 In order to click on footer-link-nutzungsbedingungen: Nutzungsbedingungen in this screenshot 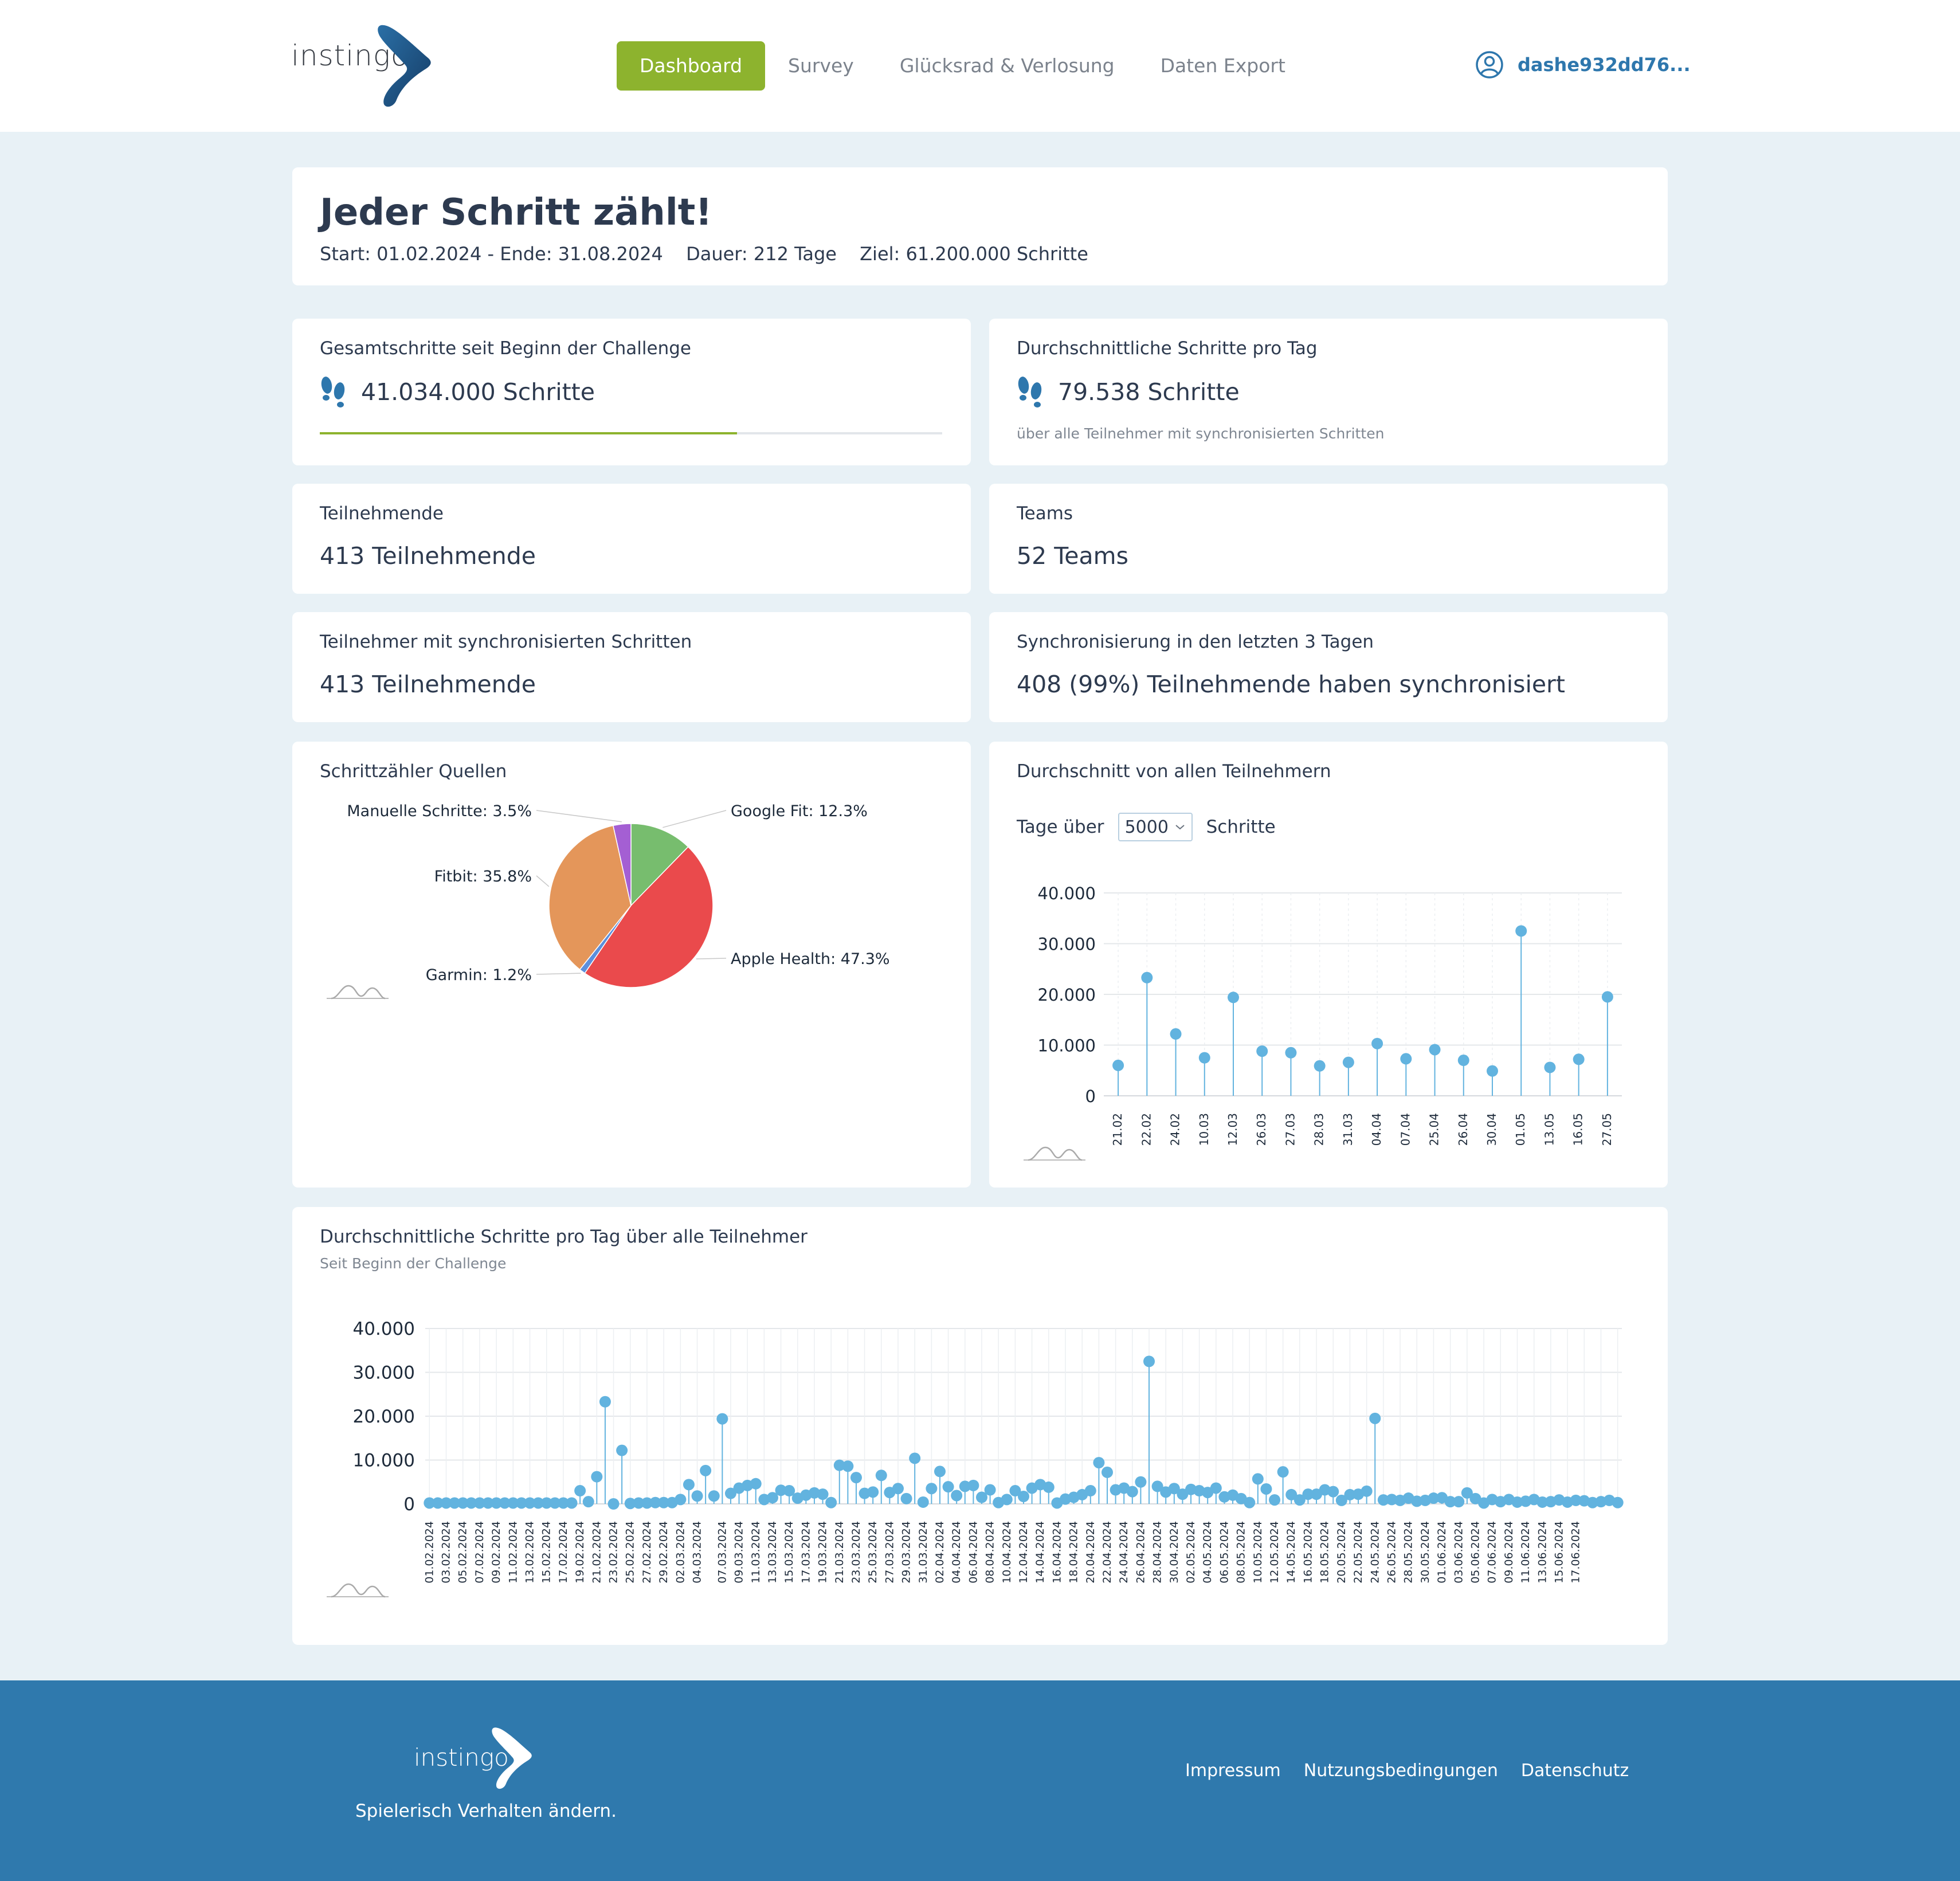, I will do `click(1400, 1771)`.